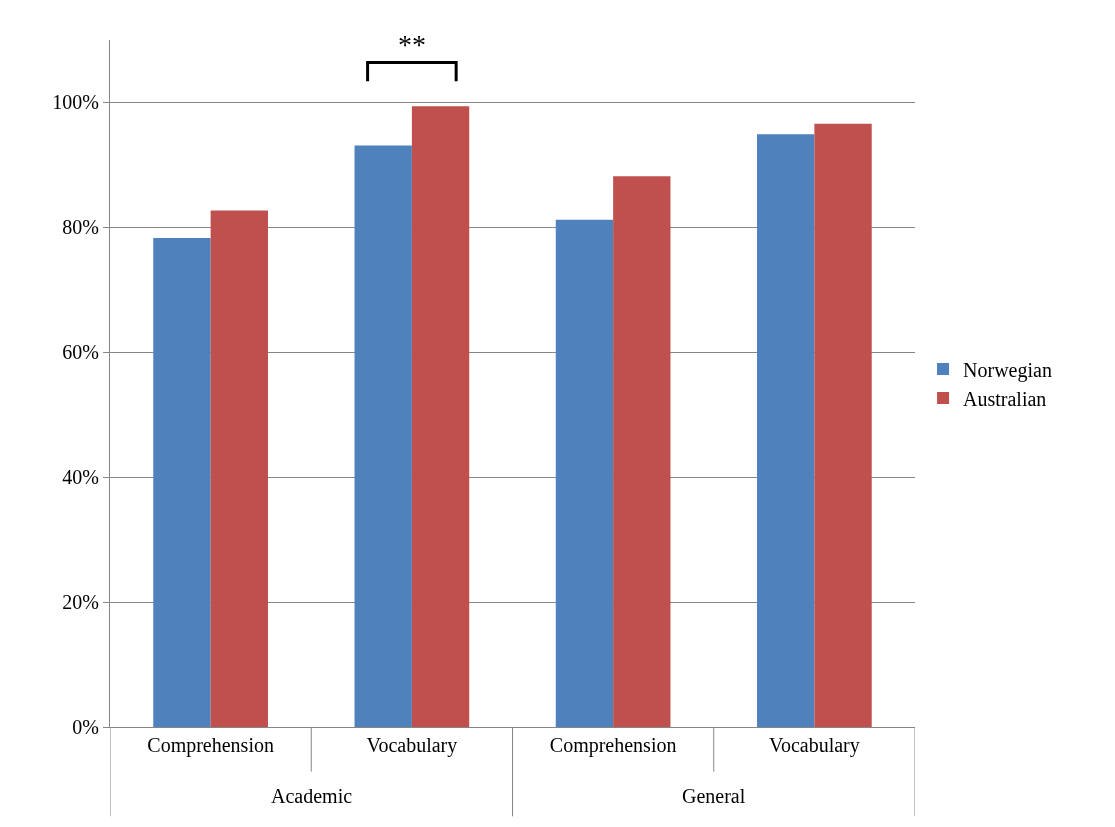 The height and width of the screenshot is (827, 1115). I want to click on y-tick-label: 40%, so click(80, 477).